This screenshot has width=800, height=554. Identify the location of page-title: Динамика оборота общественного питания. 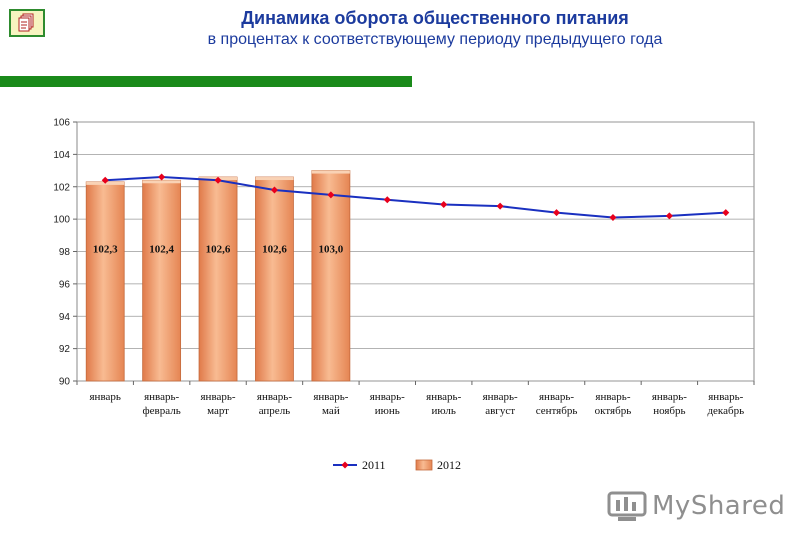
(435, 18).